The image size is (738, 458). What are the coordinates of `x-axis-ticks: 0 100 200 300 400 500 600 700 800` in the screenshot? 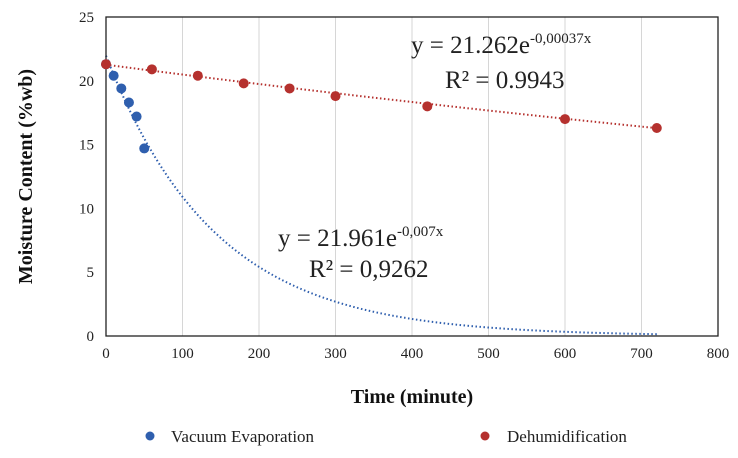 It's located at (415, 354).